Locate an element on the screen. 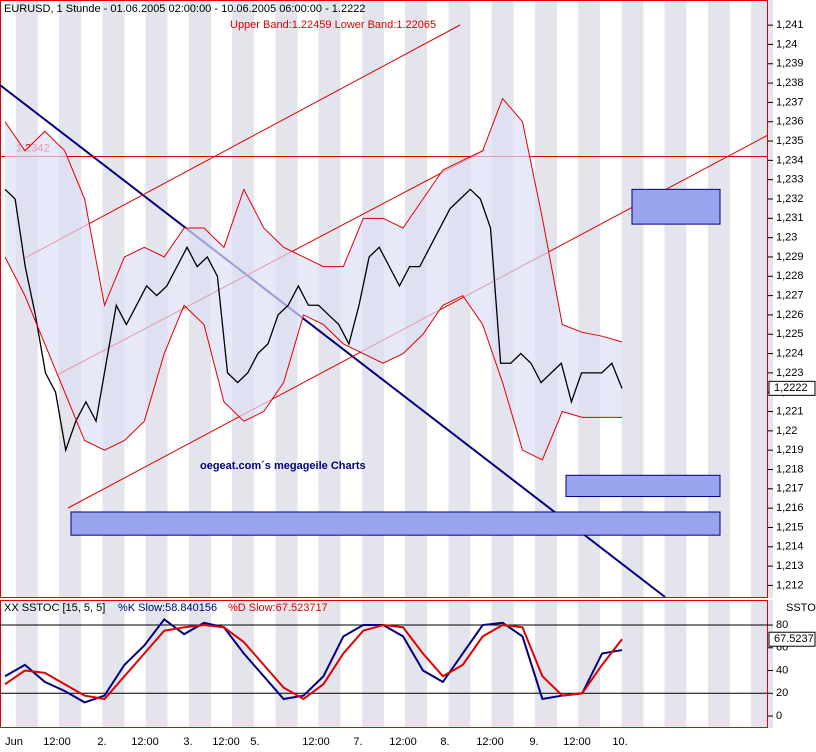 This screenshot has width=816, height=752. y-tick-label: 1,237 is located at coordinates (790, 102).